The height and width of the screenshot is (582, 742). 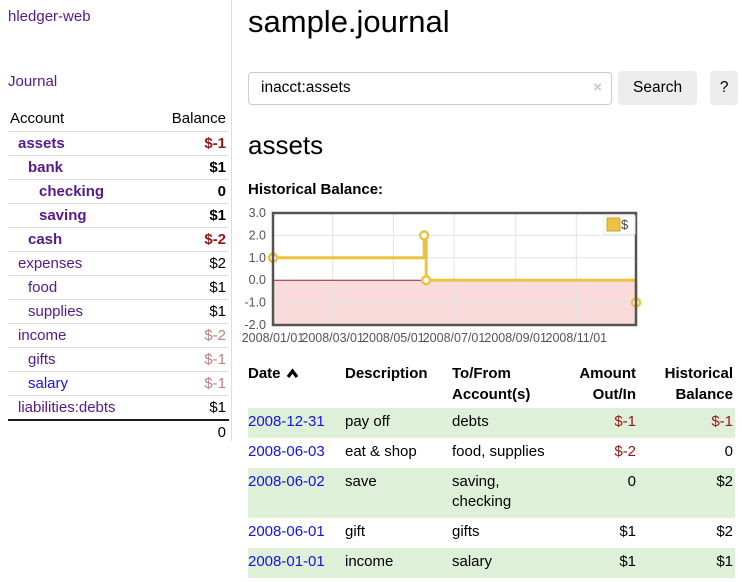 What do you see at coordinates (724, 88) in the screenshot?
I see `help-button: ?` at bounding box center [724, 88].